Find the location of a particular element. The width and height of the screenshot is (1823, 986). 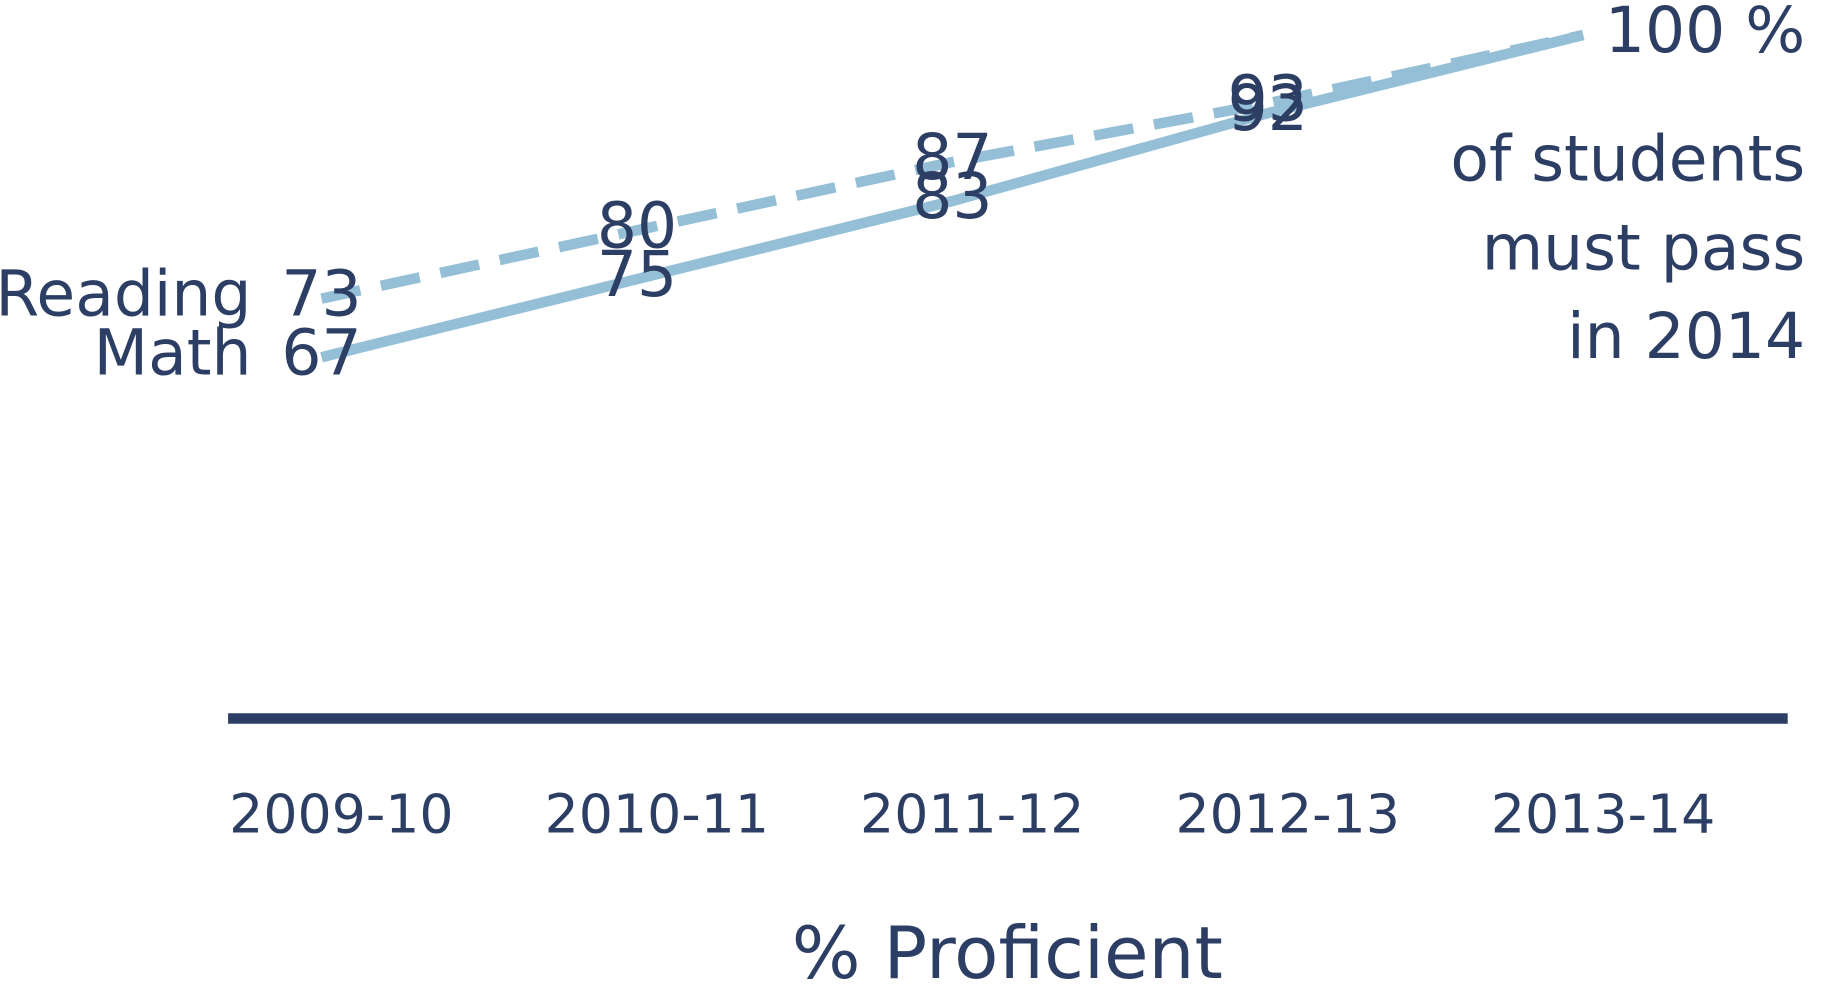

x-tick-label: 2009-10 is located at coordinates (341, 813).